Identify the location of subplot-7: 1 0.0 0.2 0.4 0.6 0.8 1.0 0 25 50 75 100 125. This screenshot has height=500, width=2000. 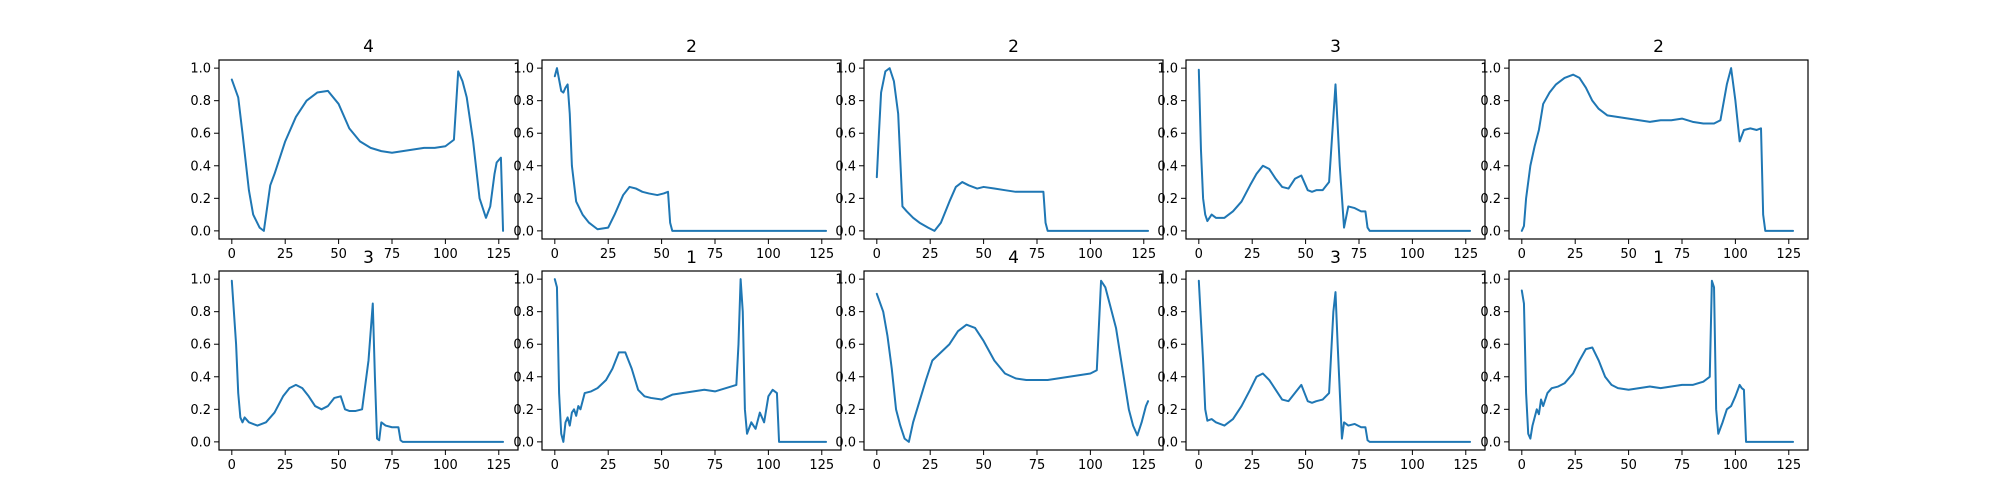
(677, 360).